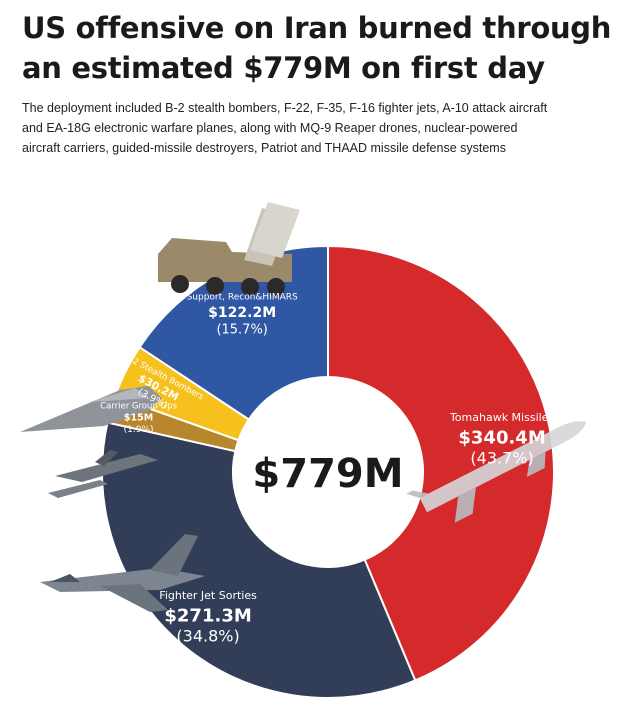 This screenshot has height=705, width=644. What do you see at coordinates (103, 474) in the screenshot?
I see `aircraft-carrier-image` at bounding box center [103, 474].